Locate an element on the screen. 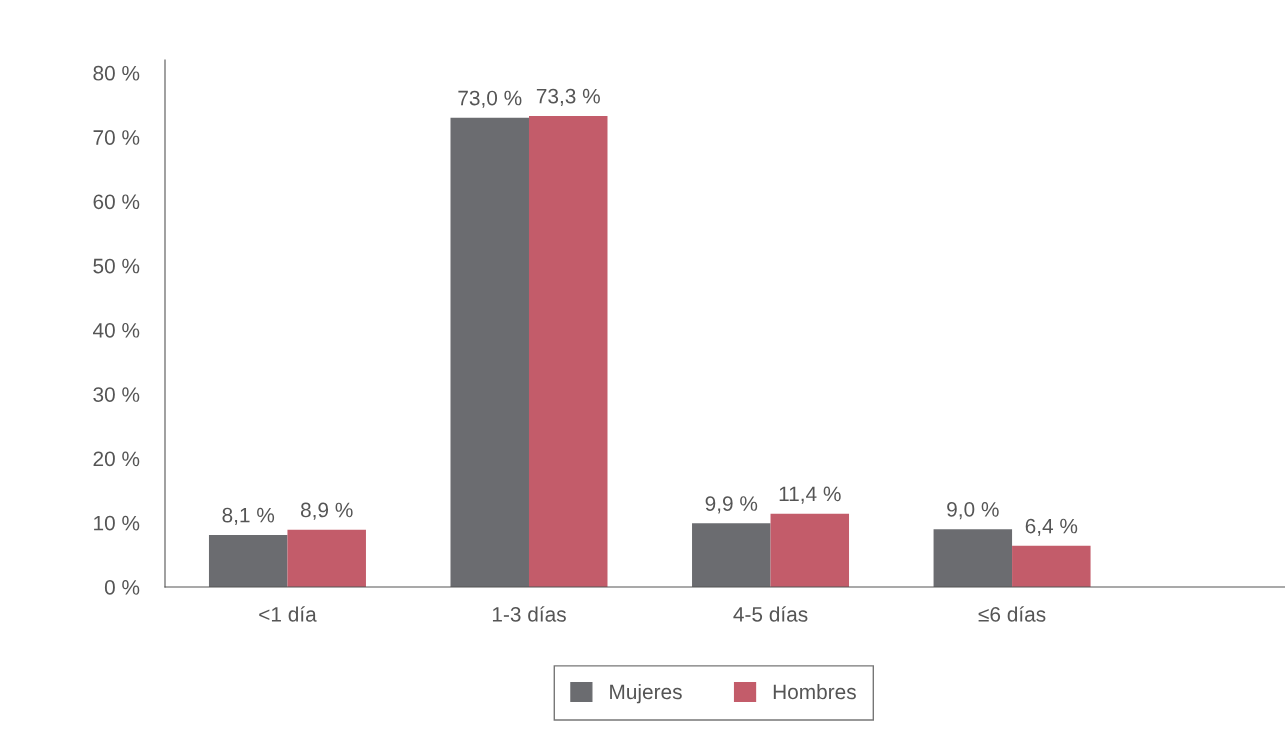  legend-label: Hombres is located at coordinates (814, 691).